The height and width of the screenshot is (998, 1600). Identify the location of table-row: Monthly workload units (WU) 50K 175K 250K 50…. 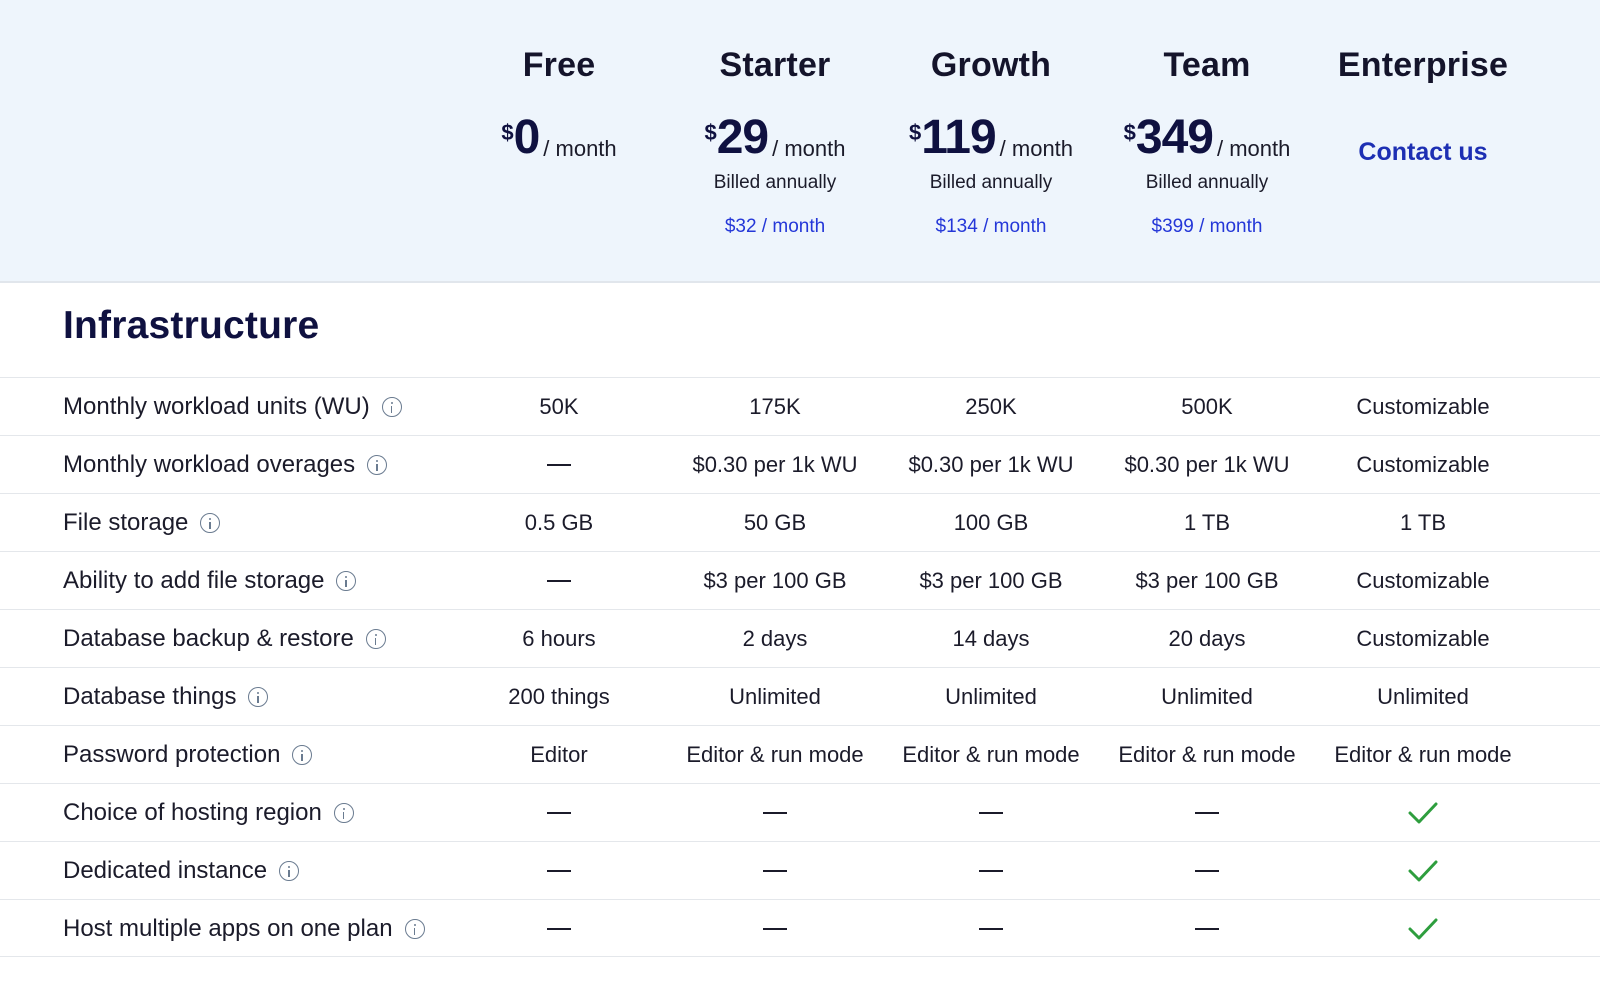
(800, 406).